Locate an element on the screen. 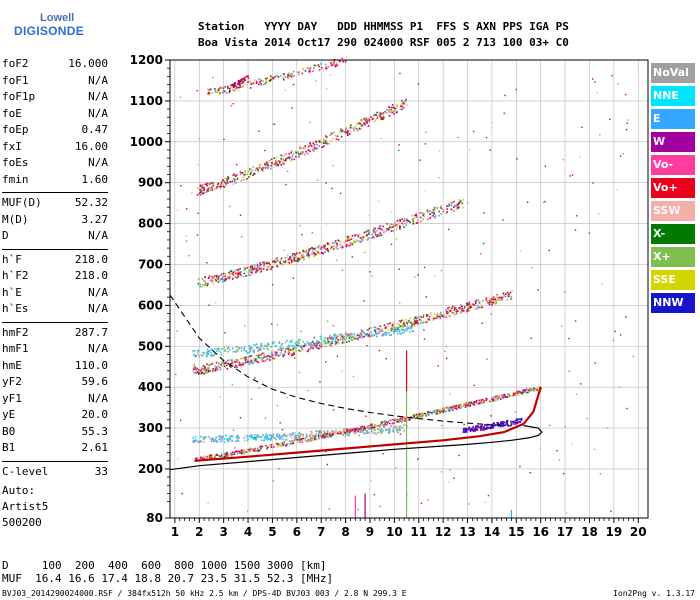 This screenshot has width=700, height=600. x-tick-label: 16 is located at coordinates (540, 532).